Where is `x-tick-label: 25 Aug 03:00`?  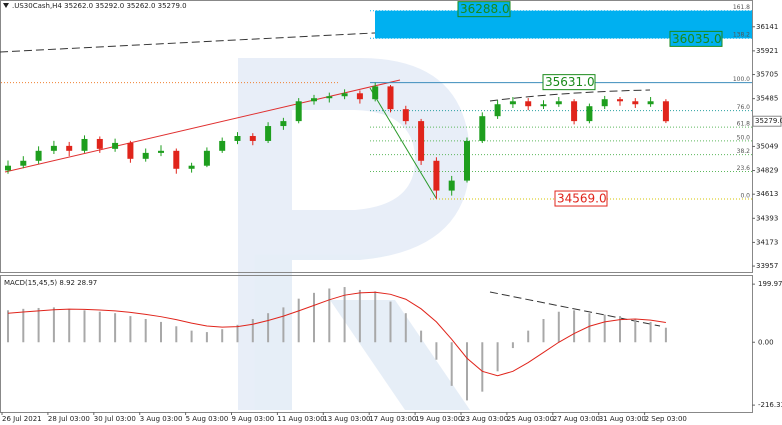
x-tick-label: 25 Aug 03:00 is located at coordinates (530, 419).